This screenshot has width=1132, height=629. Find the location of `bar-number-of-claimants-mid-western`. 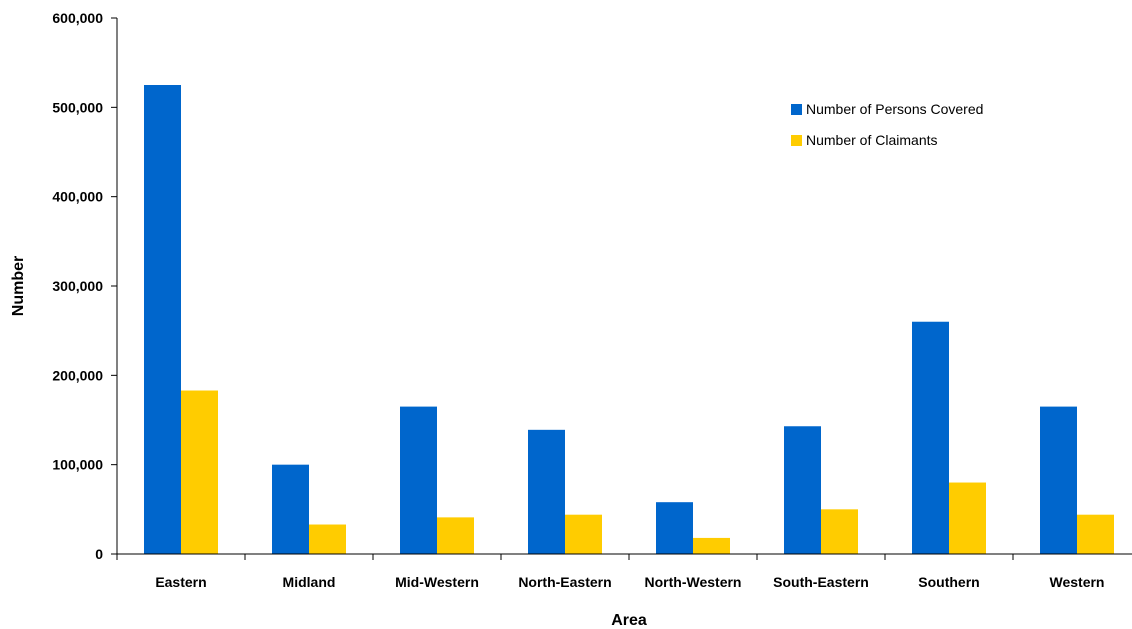

bar-number-of-claimants-mid-western is located at coordinates (455, 535).